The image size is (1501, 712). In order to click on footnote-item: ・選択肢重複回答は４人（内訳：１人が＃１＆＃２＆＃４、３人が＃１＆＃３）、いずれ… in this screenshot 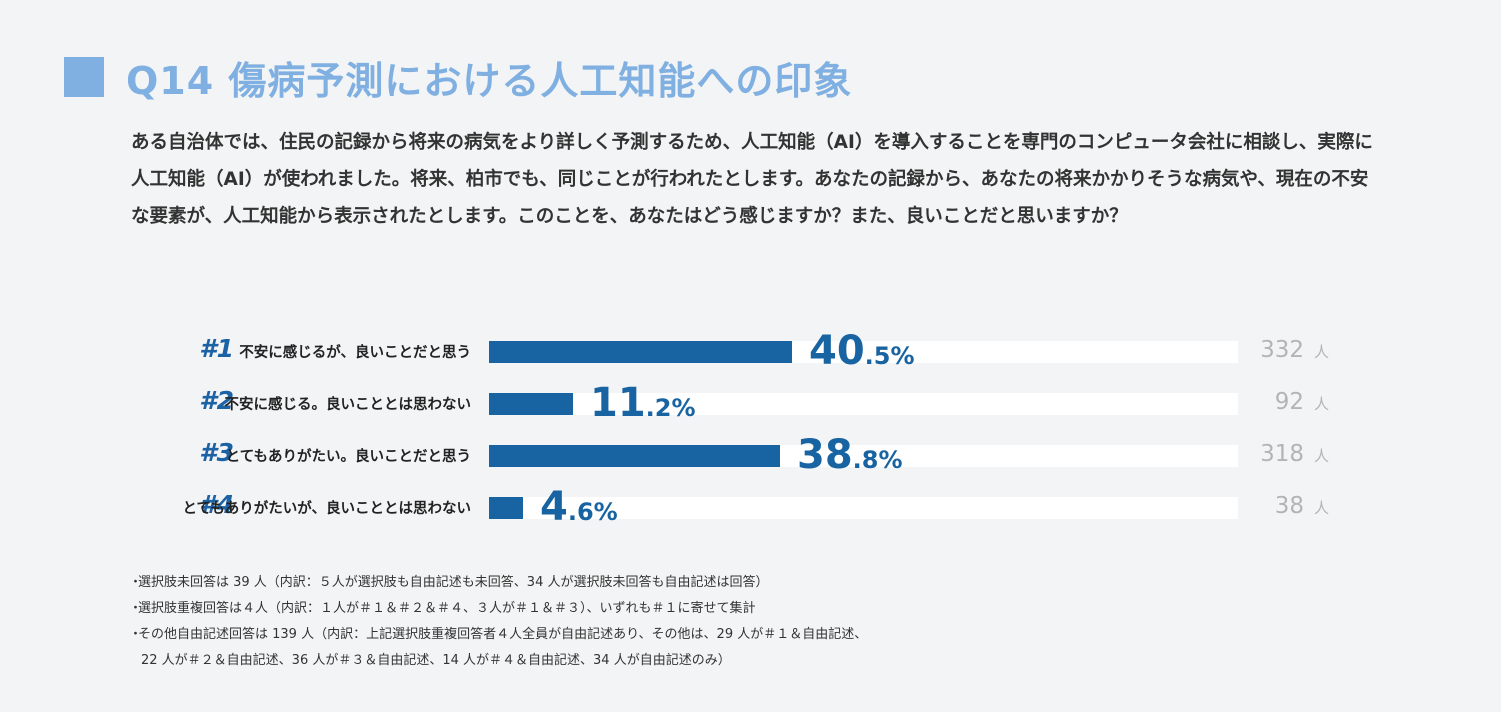, I will do `click(442, 608)`.